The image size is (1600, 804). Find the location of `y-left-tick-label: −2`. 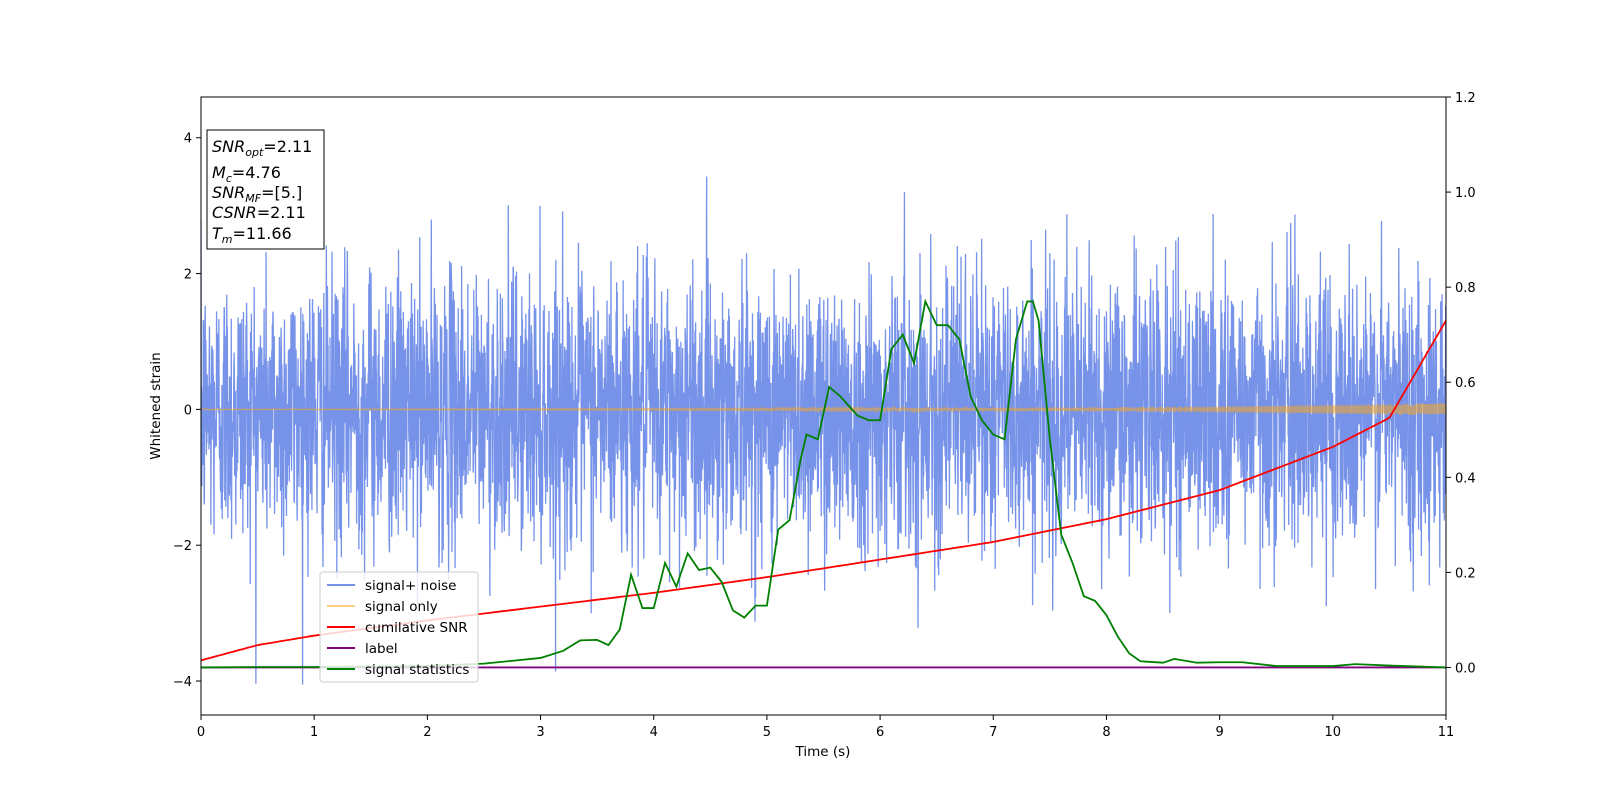

y-left-tick-label: −2 is located at coordinates (182, 546).